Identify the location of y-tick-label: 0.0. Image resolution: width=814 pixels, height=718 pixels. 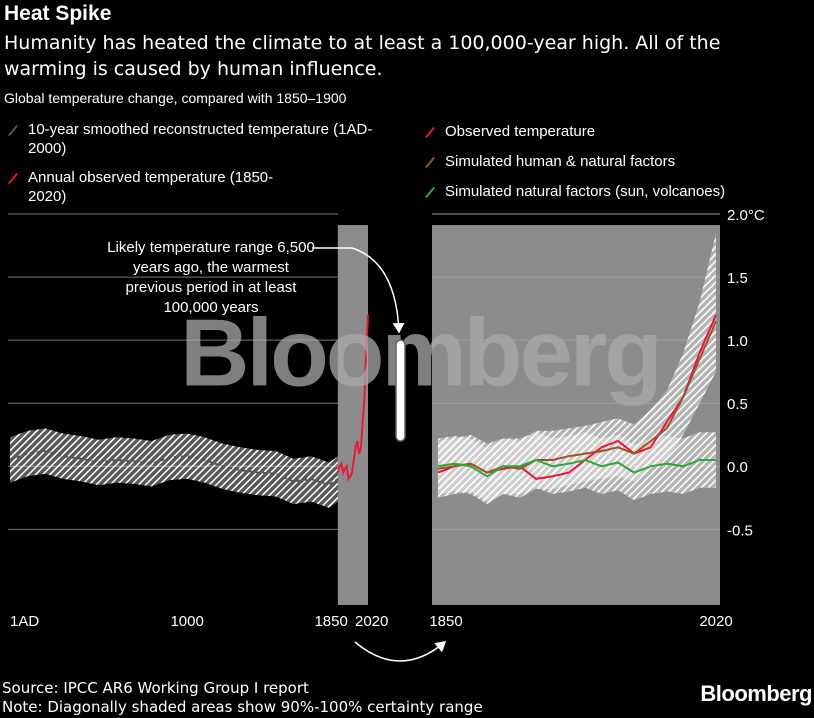
(737, 467).